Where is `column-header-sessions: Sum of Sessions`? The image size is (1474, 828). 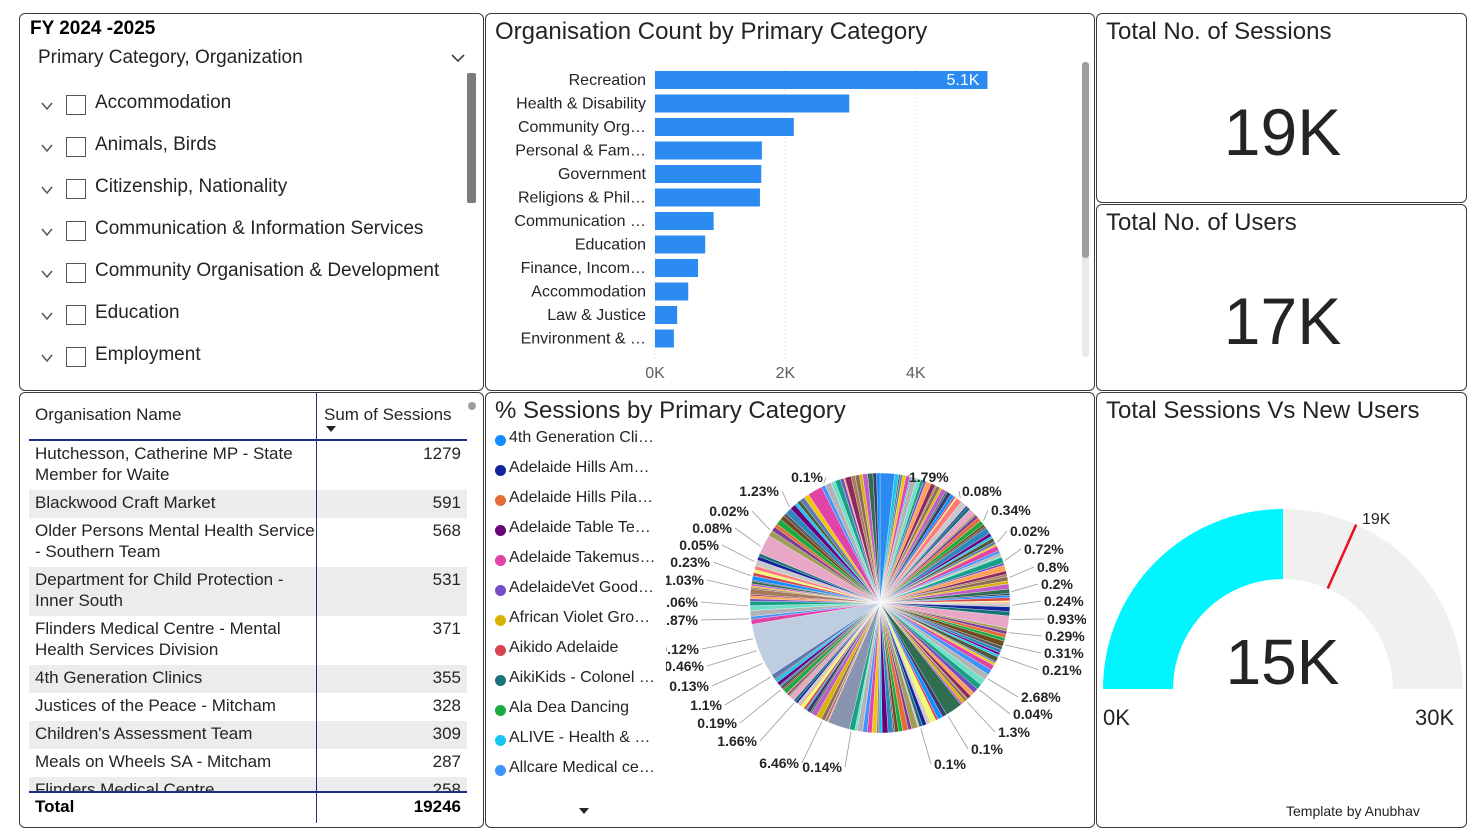 column-header-sessions: Sum of Sessions is located at coordinates (388, 414).